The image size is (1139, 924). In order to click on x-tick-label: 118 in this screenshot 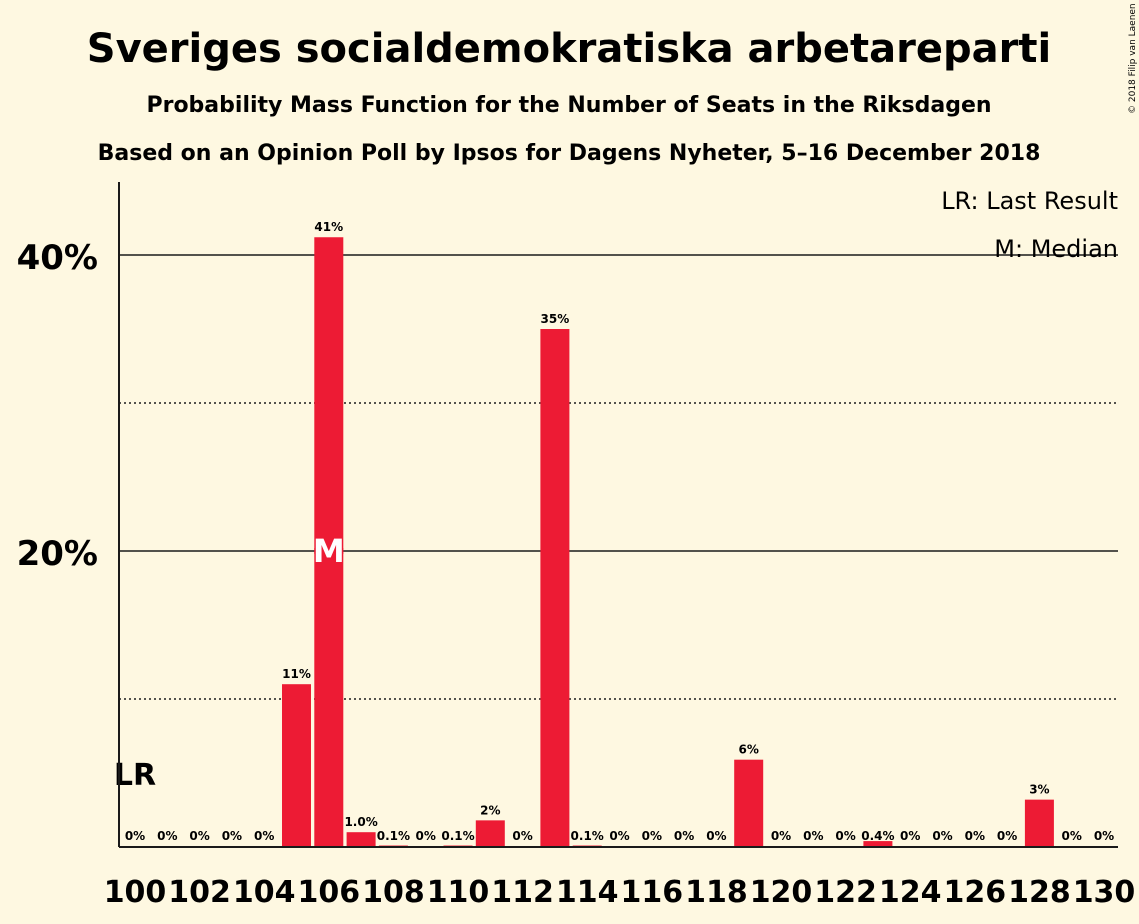, I will do `click(716, 892)`.